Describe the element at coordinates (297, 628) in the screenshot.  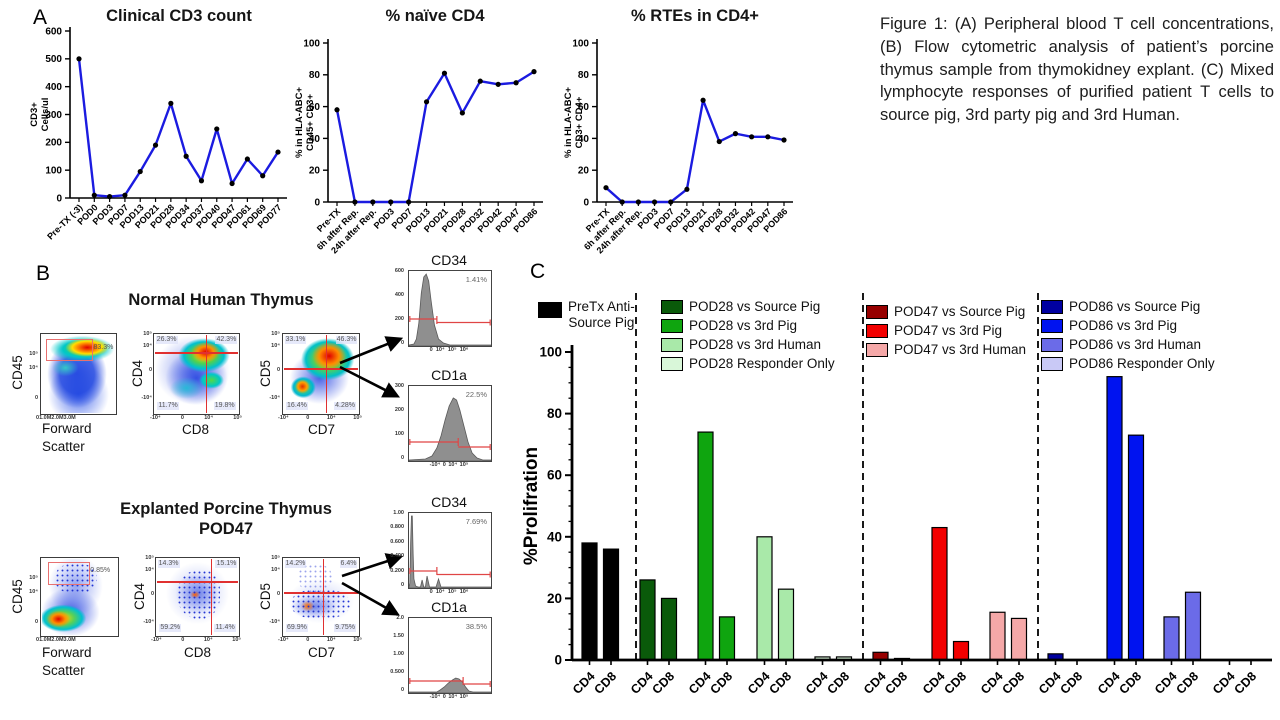
I see `quad-bottom-left: 69.9%` at that location.